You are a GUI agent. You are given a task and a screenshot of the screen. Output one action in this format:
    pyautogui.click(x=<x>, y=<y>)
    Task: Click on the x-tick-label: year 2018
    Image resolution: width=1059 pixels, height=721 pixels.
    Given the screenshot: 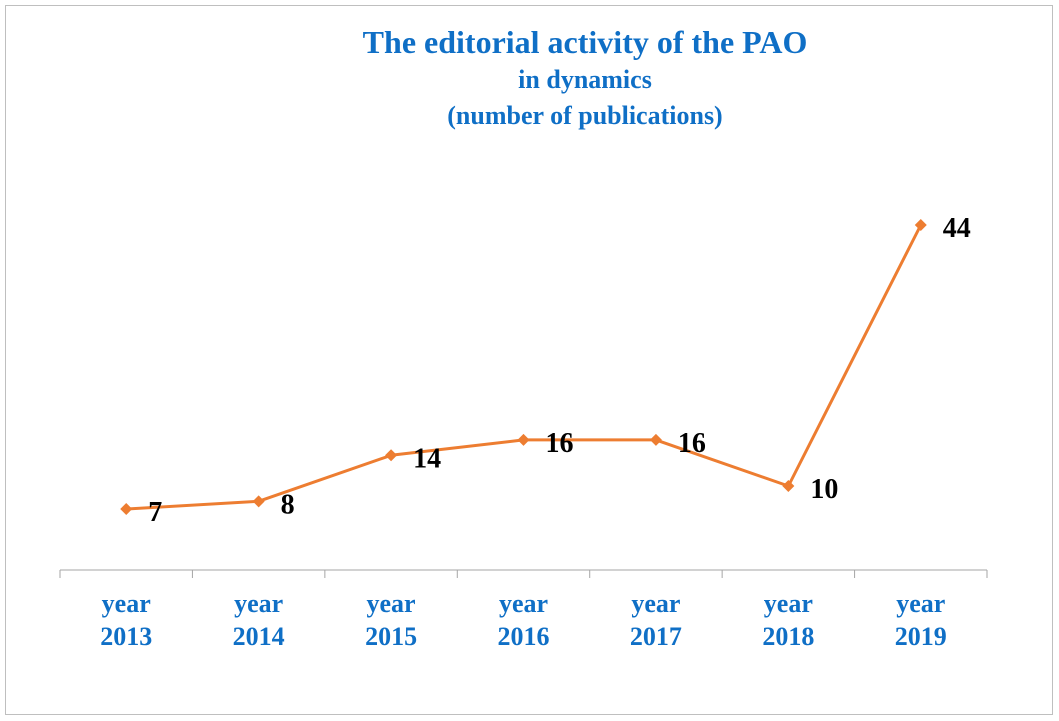 What is the action you would take?
    pyautogui.click(x=788, y=620)
    